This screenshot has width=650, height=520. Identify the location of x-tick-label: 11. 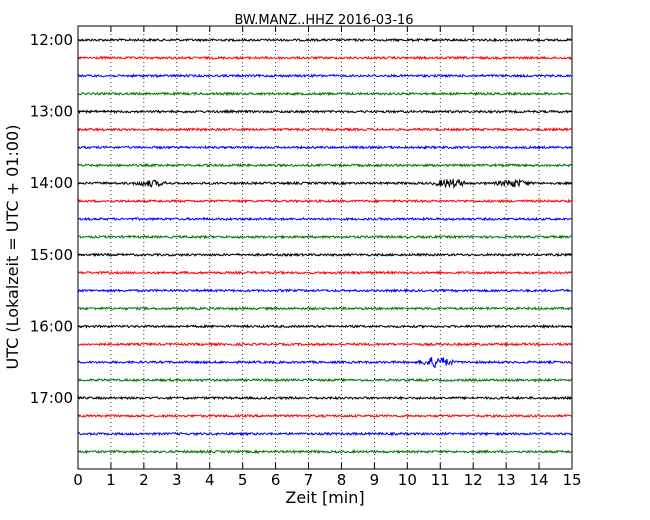
(440, 480).